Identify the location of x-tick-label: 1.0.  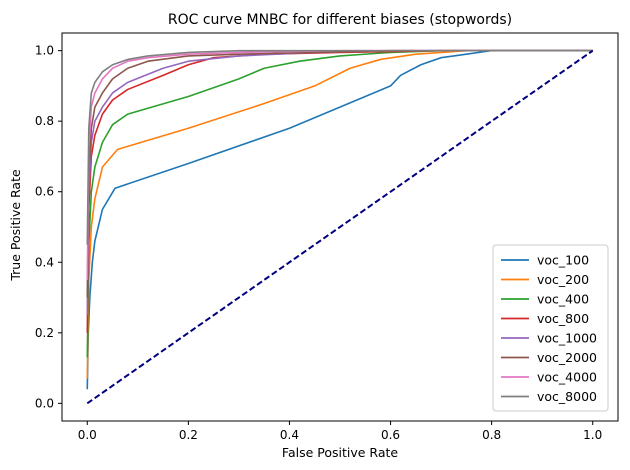
(592, 435).